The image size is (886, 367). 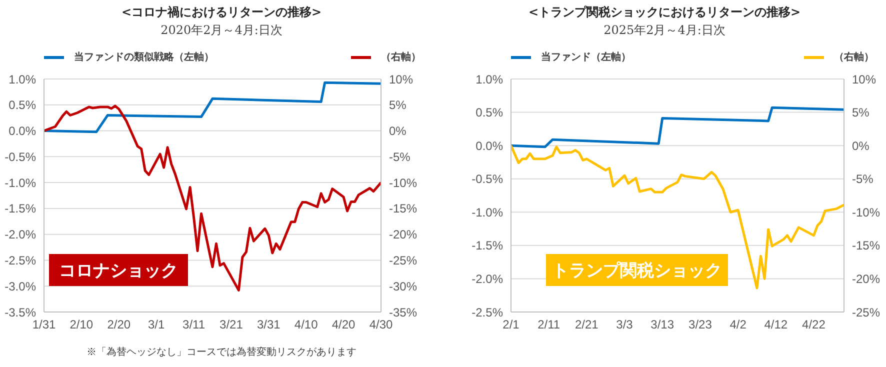 I want to click on x-tick-label: 3/1, so click(x=156, y=325).